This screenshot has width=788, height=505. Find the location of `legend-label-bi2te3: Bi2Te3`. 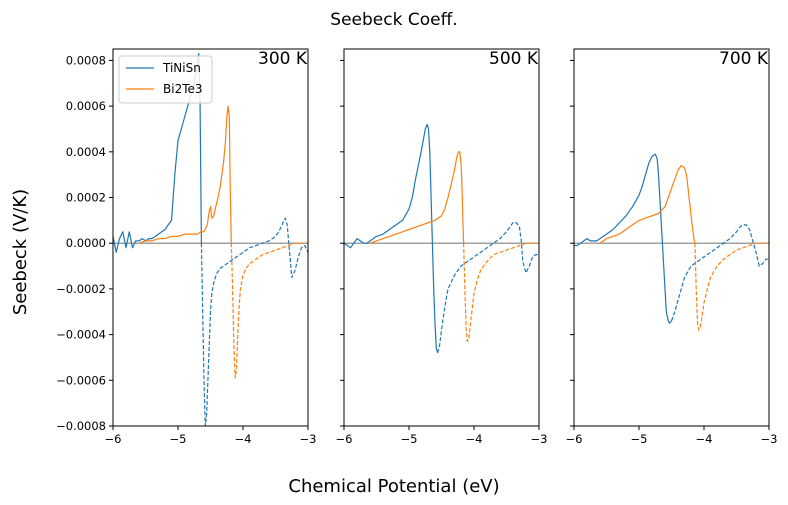

legend-label-bi2te3: Bi2Te3 is located at coordinates (183, 89).